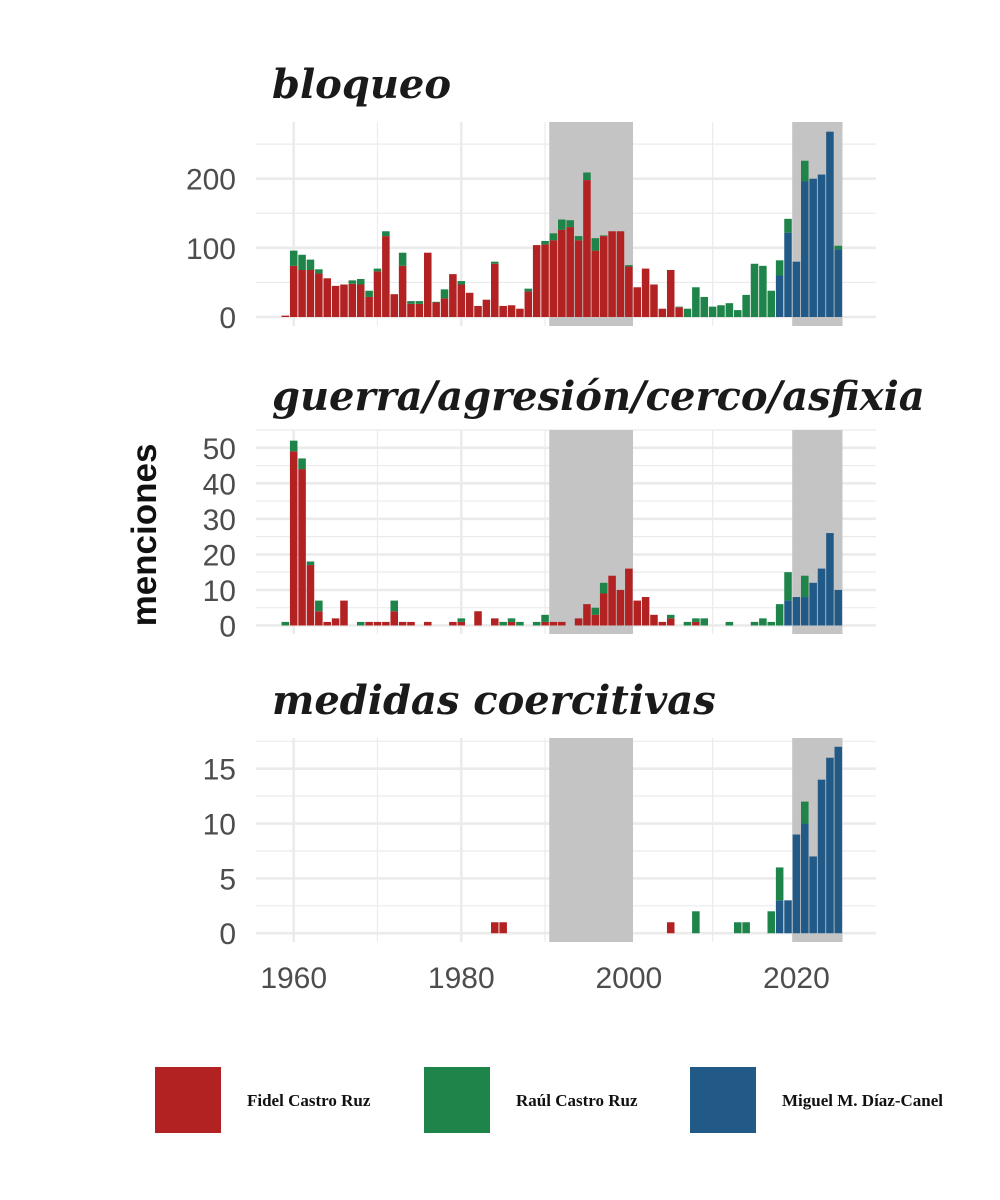  I want to click on bar-fidel-2008, so click(696, 623).